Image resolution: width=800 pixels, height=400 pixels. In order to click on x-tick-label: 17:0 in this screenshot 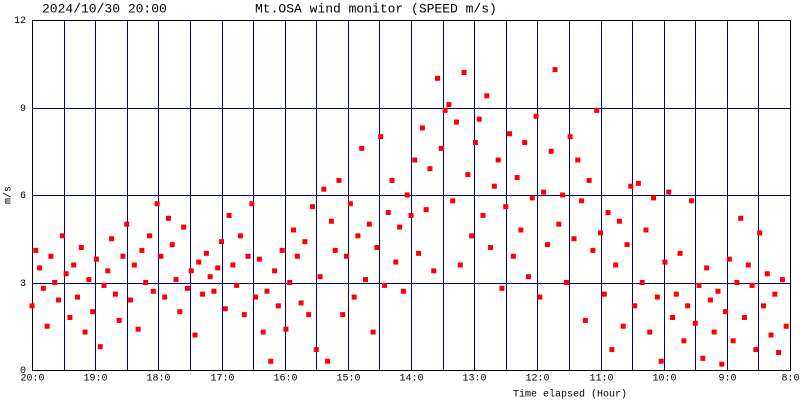, I will do `click(222, 379)`.